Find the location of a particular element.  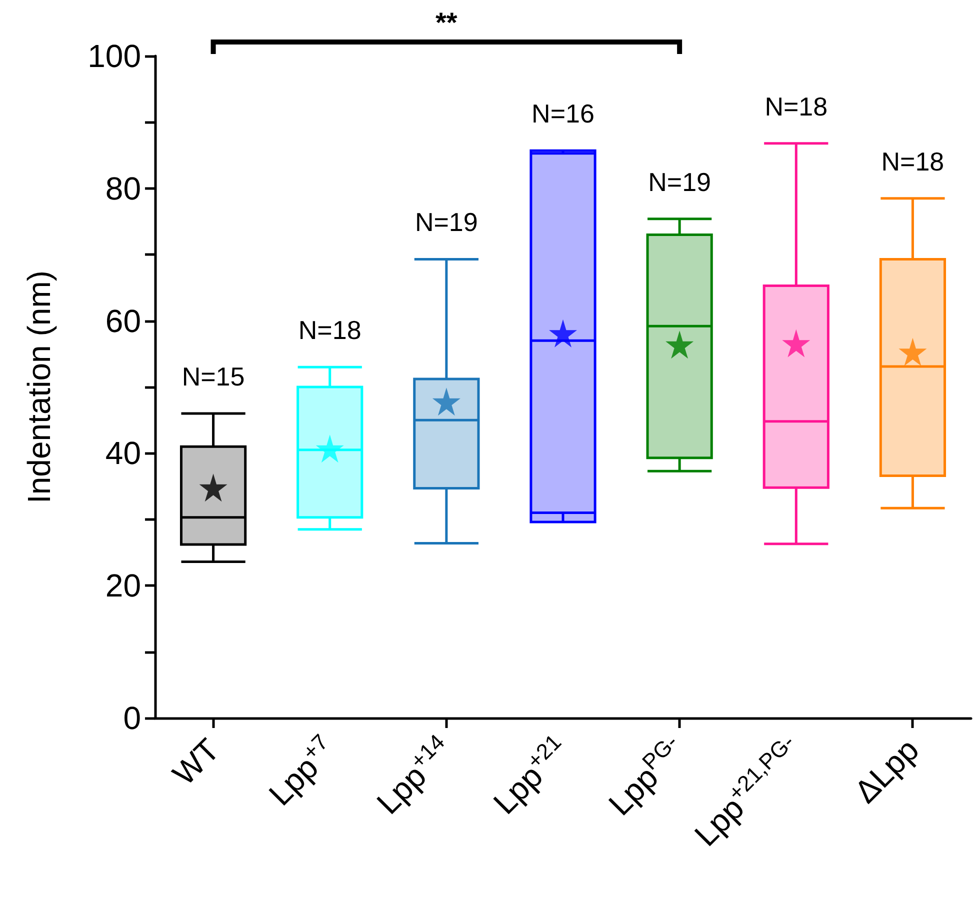

annotation: N=15 is located at coordinates (213, 376).